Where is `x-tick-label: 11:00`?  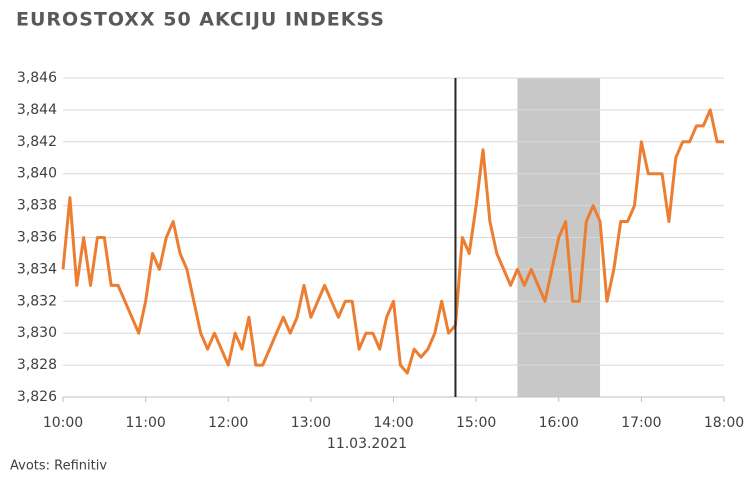 x-tick-label: 11:00 is located at coordinates (145, 423).